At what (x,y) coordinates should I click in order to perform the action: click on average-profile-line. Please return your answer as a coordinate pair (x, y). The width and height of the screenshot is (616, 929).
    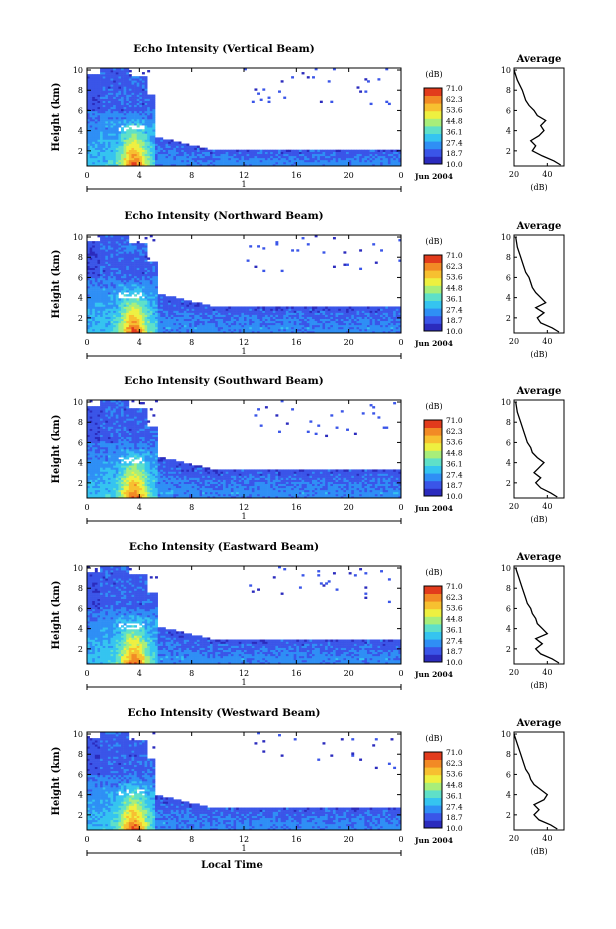
    Looking at the image, I should click on (537, 284).